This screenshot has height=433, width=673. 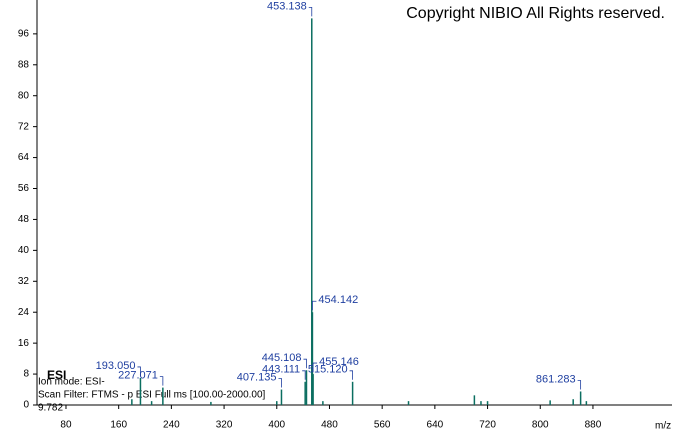 What do you see at coordinates (24, 250) in the screenshot?
I see `y-tick-label: 40` at bounding box center [24, 250].